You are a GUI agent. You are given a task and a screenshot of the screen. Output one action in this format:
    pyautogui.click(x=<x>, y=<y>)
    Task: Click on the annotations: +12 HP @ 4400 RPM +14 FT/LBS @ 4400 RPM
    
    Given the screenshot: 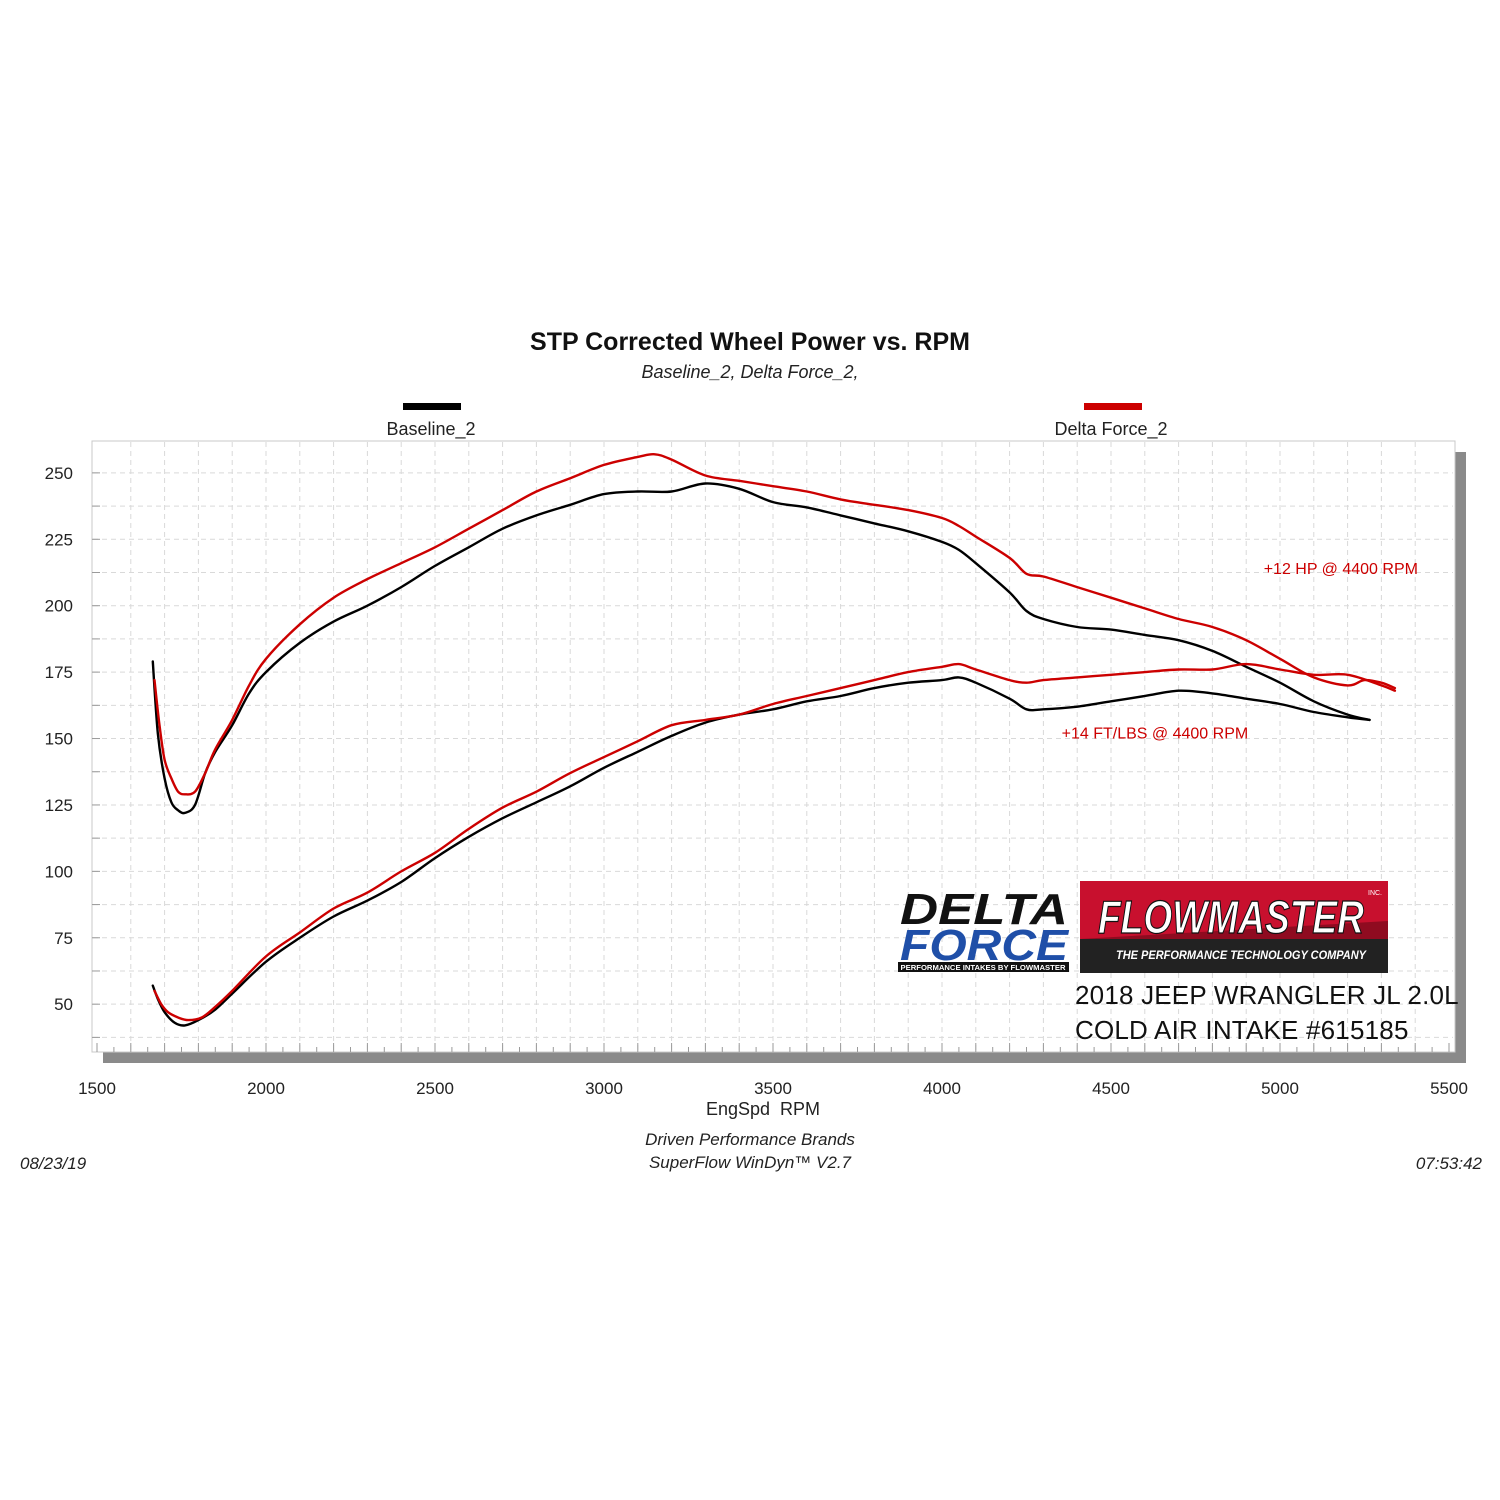 What is the action you would take?
    pyautogui.click(x=1240, y=652)
    